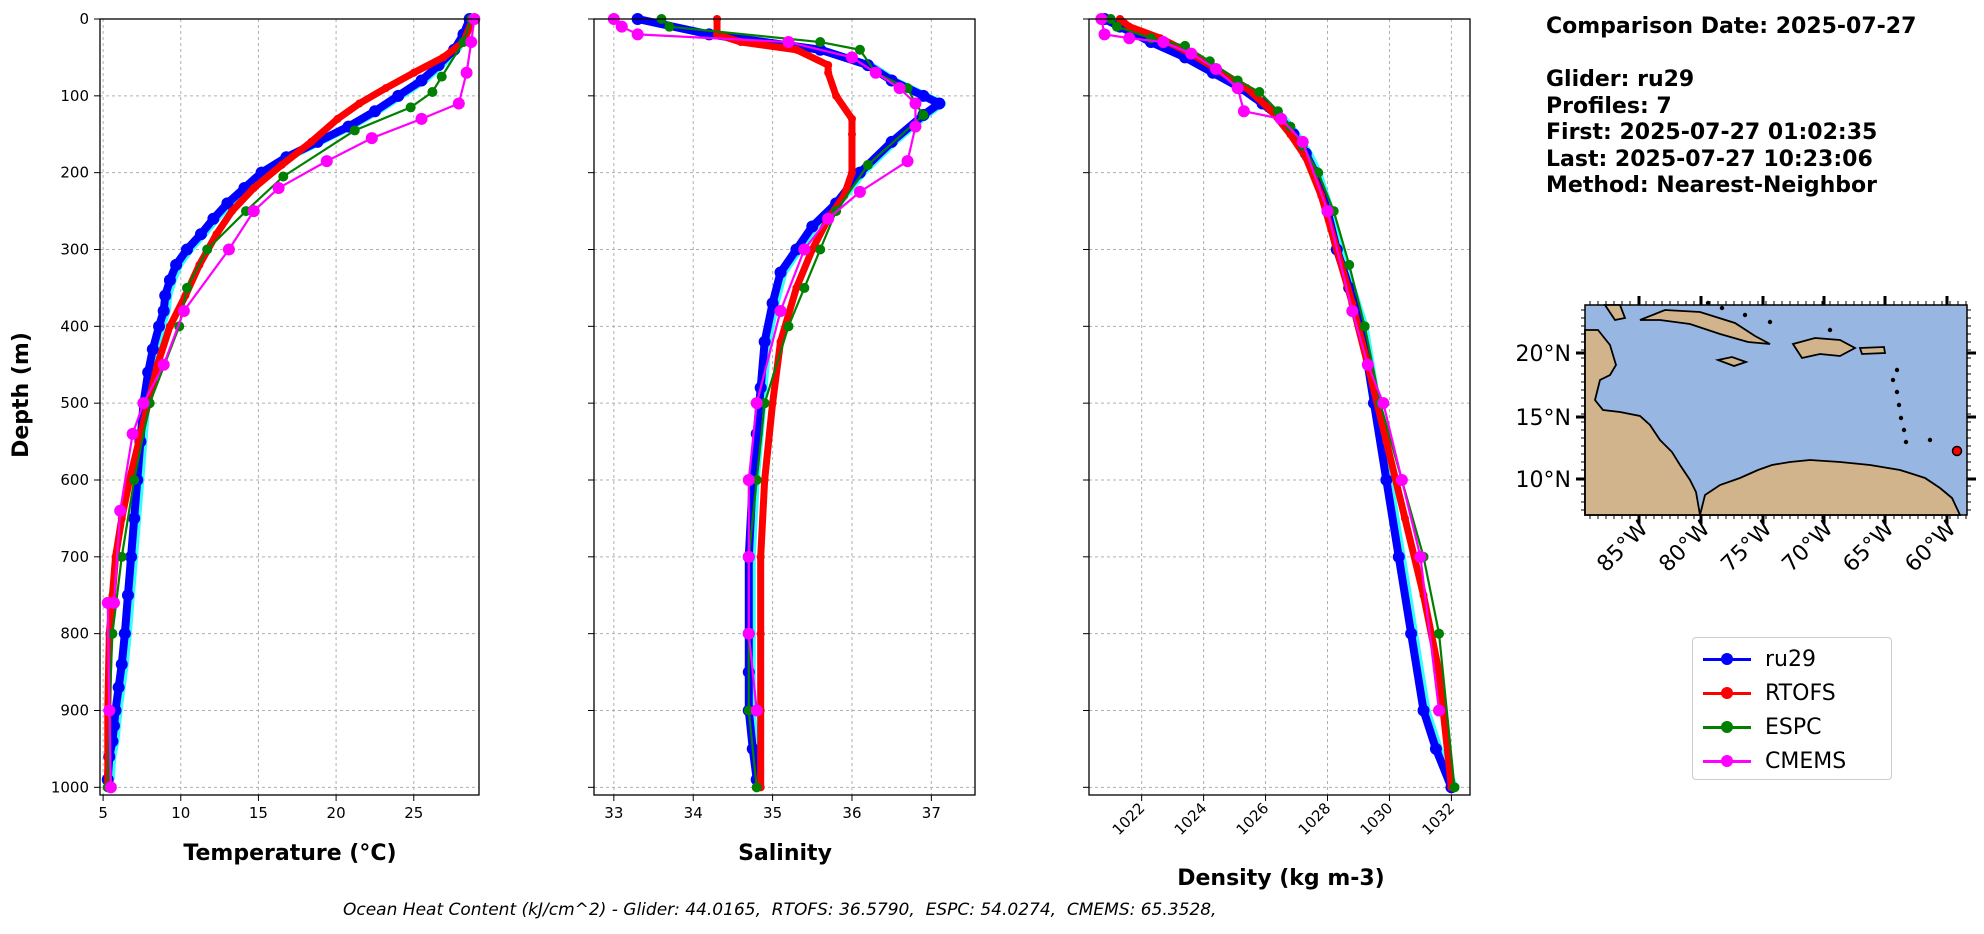 This screenshot has height=934, width=1984. What do you see at coordinates (1315, 819) in the screenshot?
I see `x-tick-label: 1028` at bounding box center [1315, 819].